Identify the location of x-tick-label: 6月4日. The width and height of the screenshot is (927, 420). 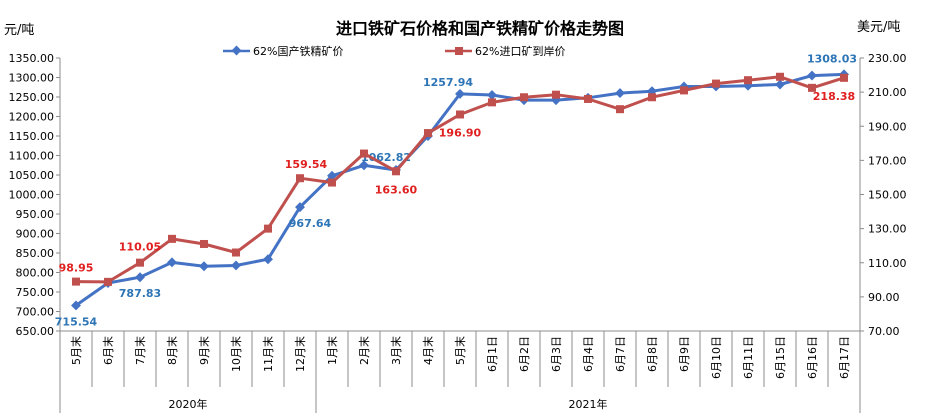
(588, 354).